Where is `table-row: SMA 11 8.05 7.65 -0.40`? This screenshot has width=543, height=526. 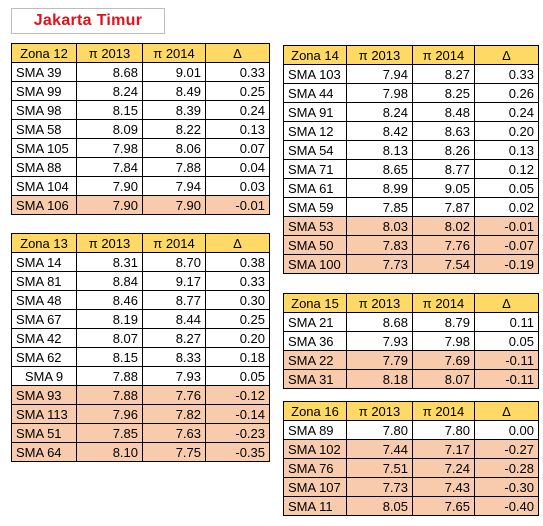 table-row: SMA 11 8.05 7.65 -0.40 is located at coordinates (411, 506).